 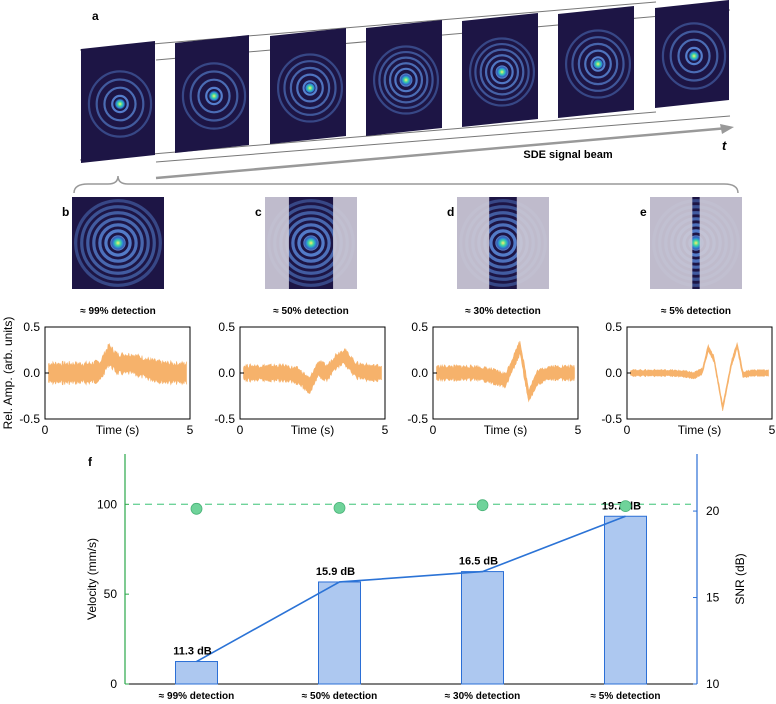 I want to click on panel-label-d: d, so click(x=450, y=212).